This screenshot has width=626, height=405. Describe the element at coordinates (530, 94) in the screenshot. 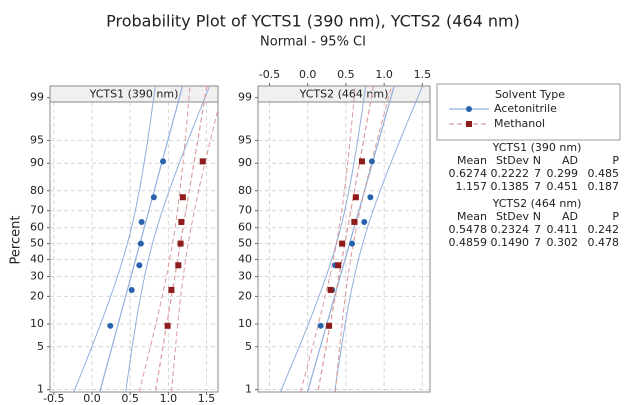

I see `legend-title: Solvent Type` at that location.